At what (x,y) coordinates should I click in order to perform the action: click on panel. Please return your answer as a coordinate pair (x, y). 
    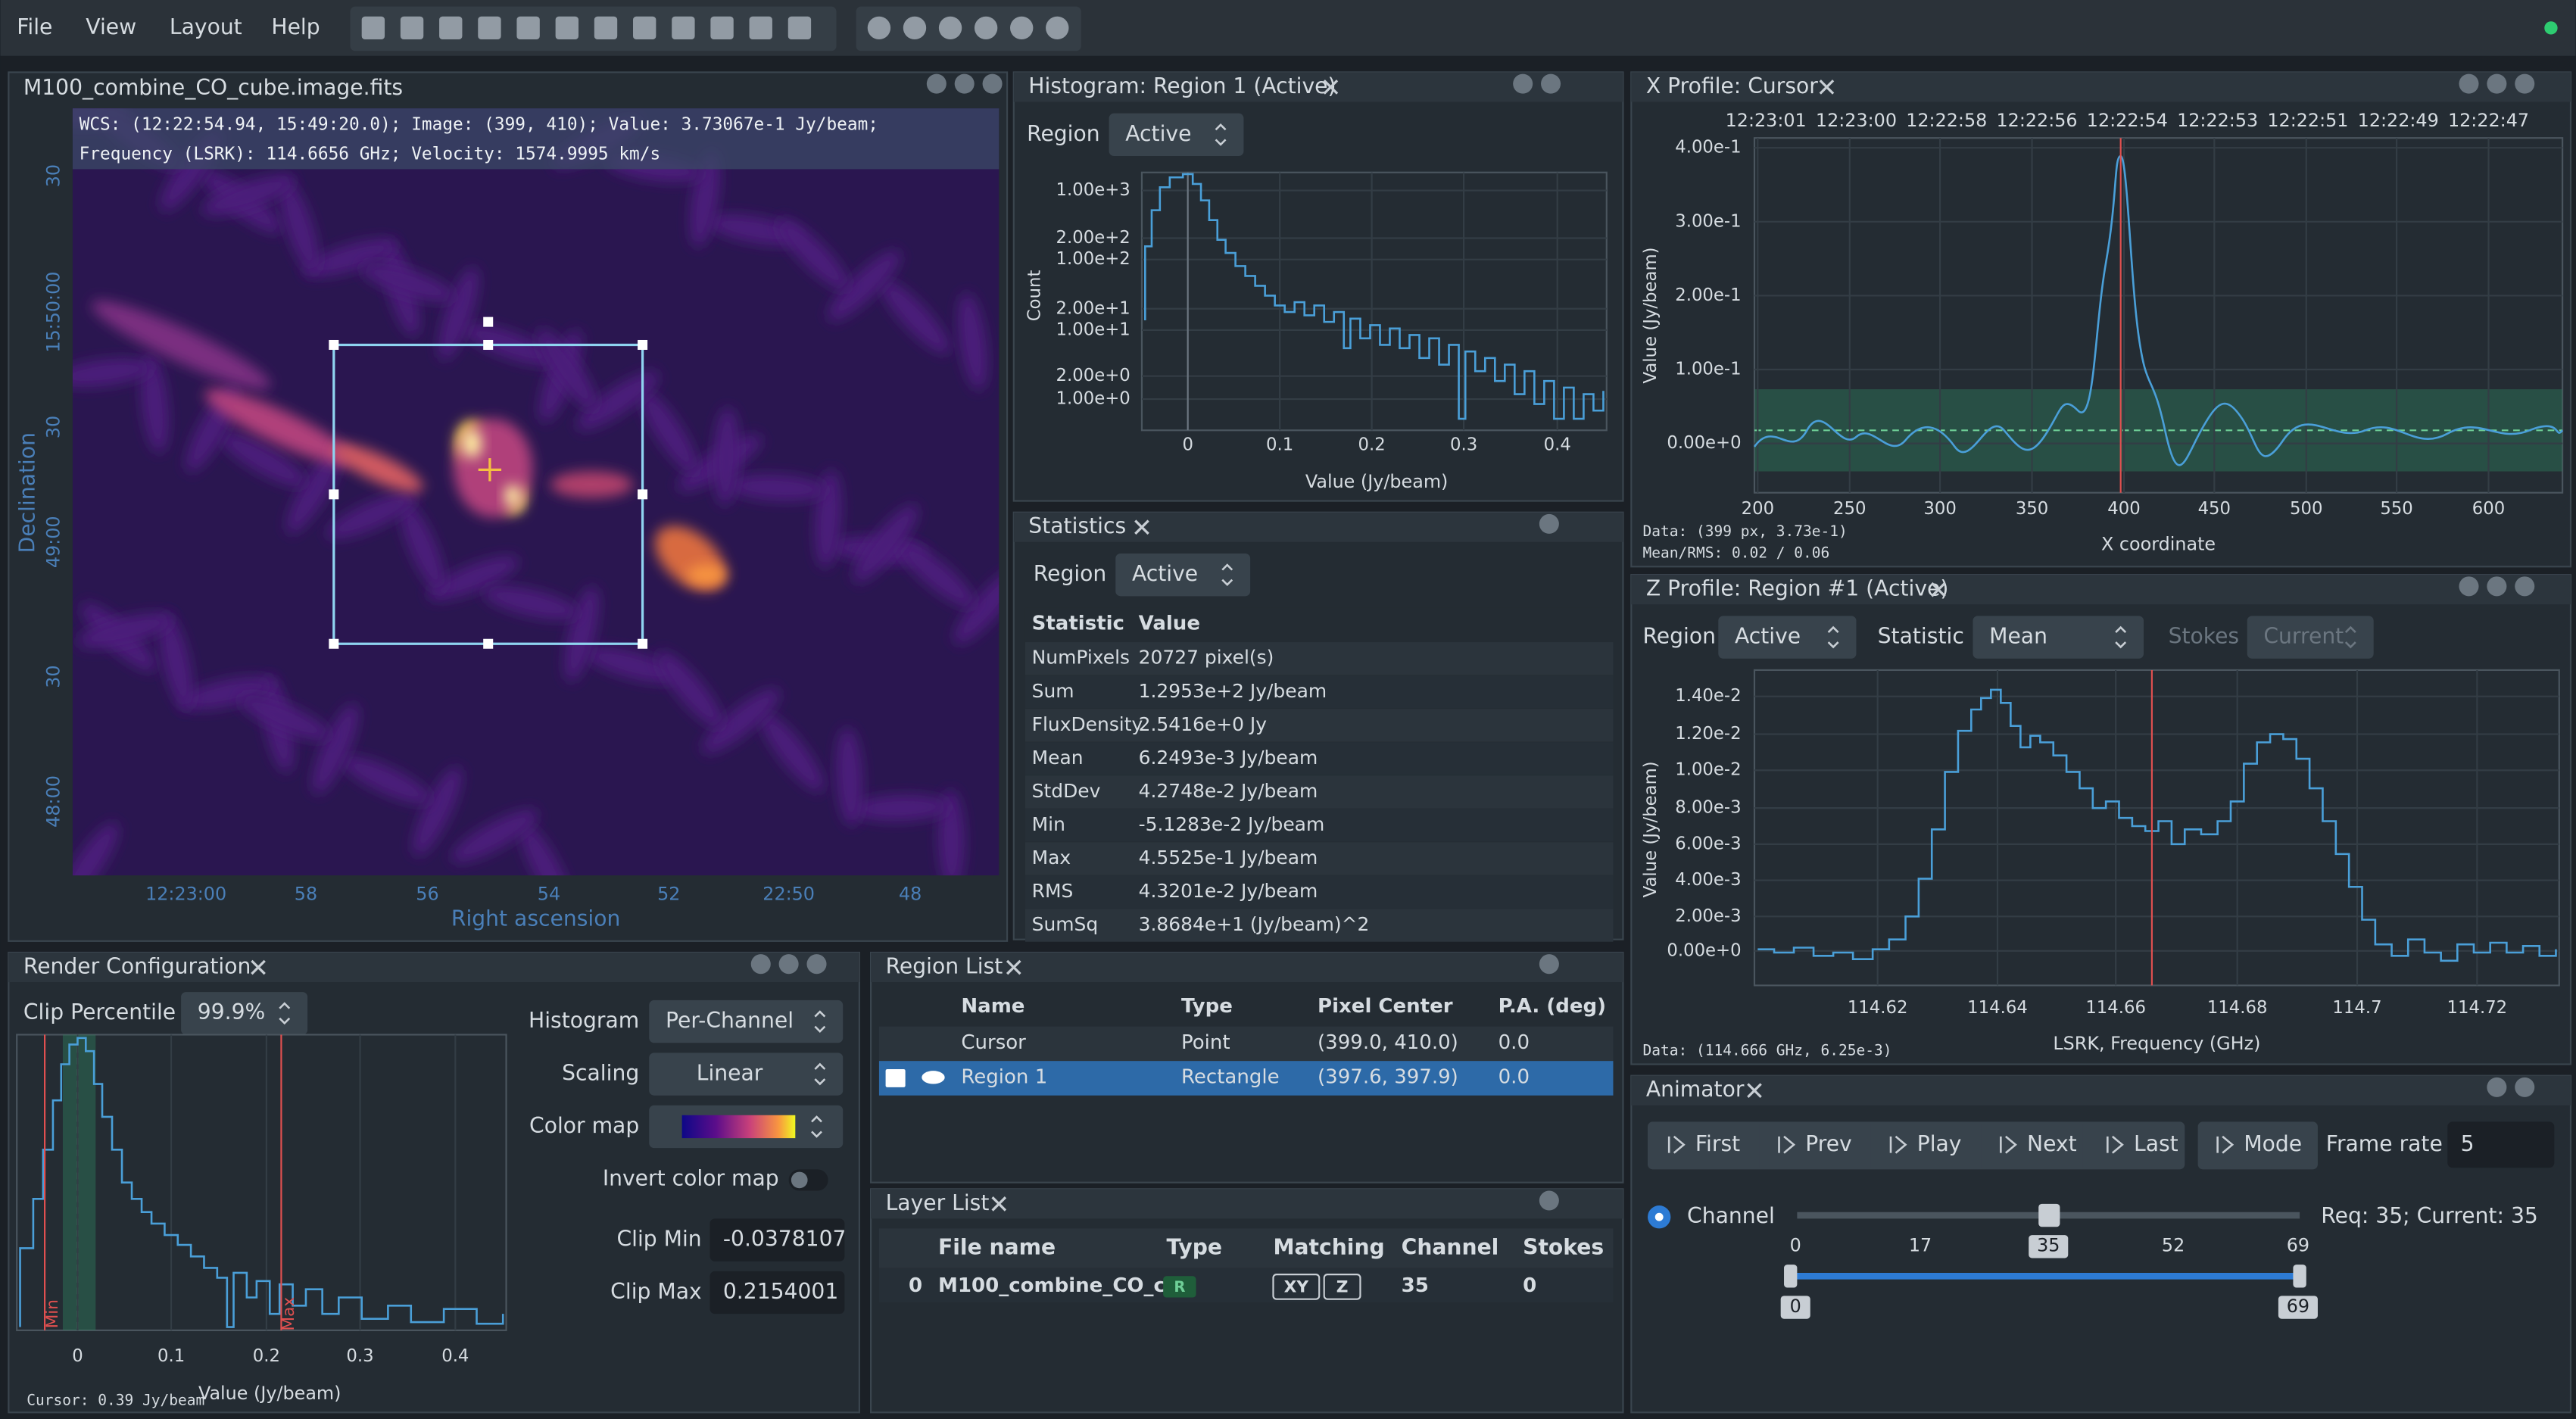
    Looking at the image, I should click on (1318, 286).